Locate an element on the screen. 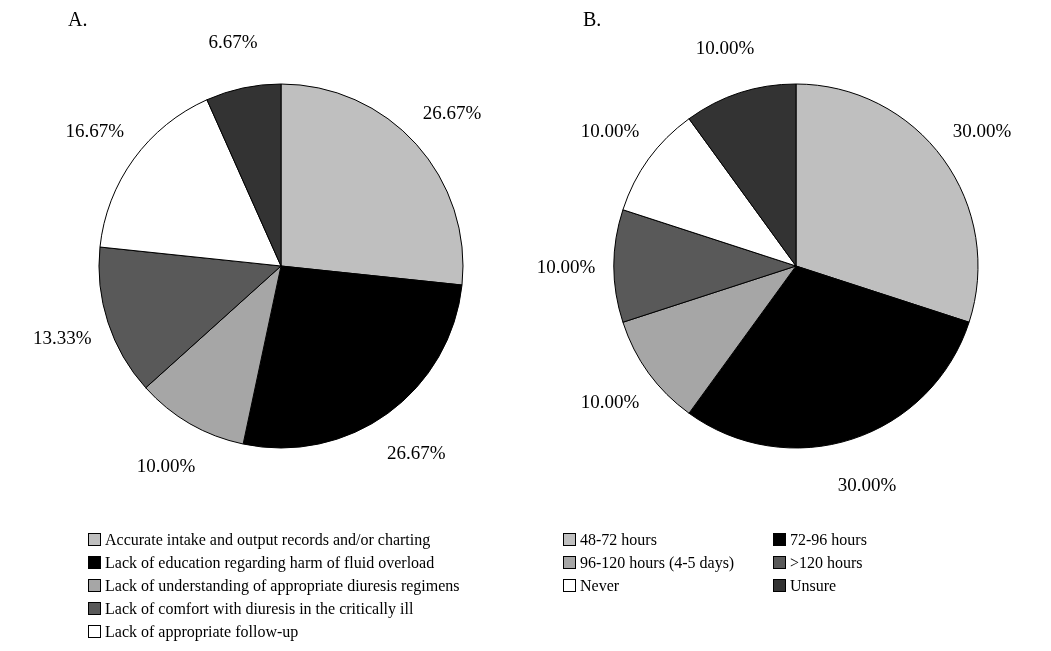 This screenshot has width=1051, height=651. legend-label: Unsure is located at coordinates (813, 586).